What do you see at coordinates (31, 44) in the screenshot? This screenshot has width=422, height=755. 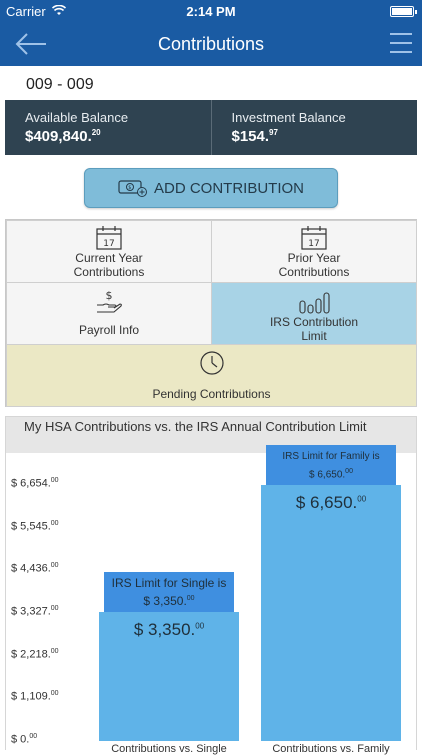 I see `arrow-left-icon` at bounding box center [31, 44].